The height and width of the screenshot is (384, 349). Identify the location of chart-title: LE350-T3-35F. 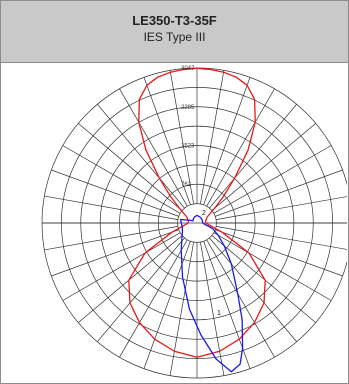
(174, 20).